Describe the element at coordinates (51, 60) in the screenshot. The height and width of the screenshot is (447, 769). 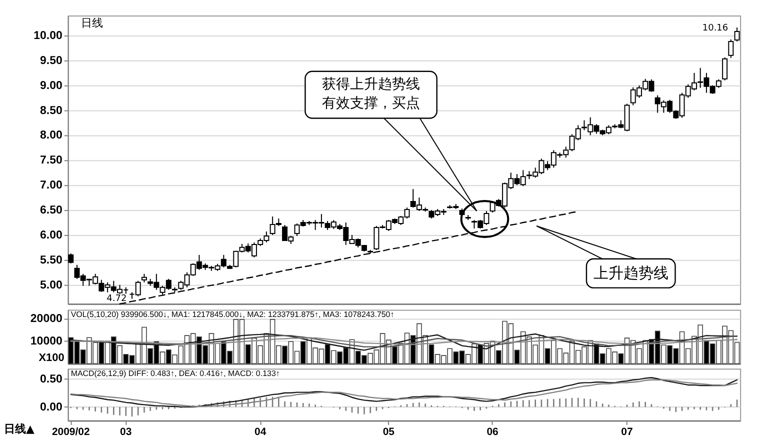
I see `y-tick-label: 9.50` at that location.